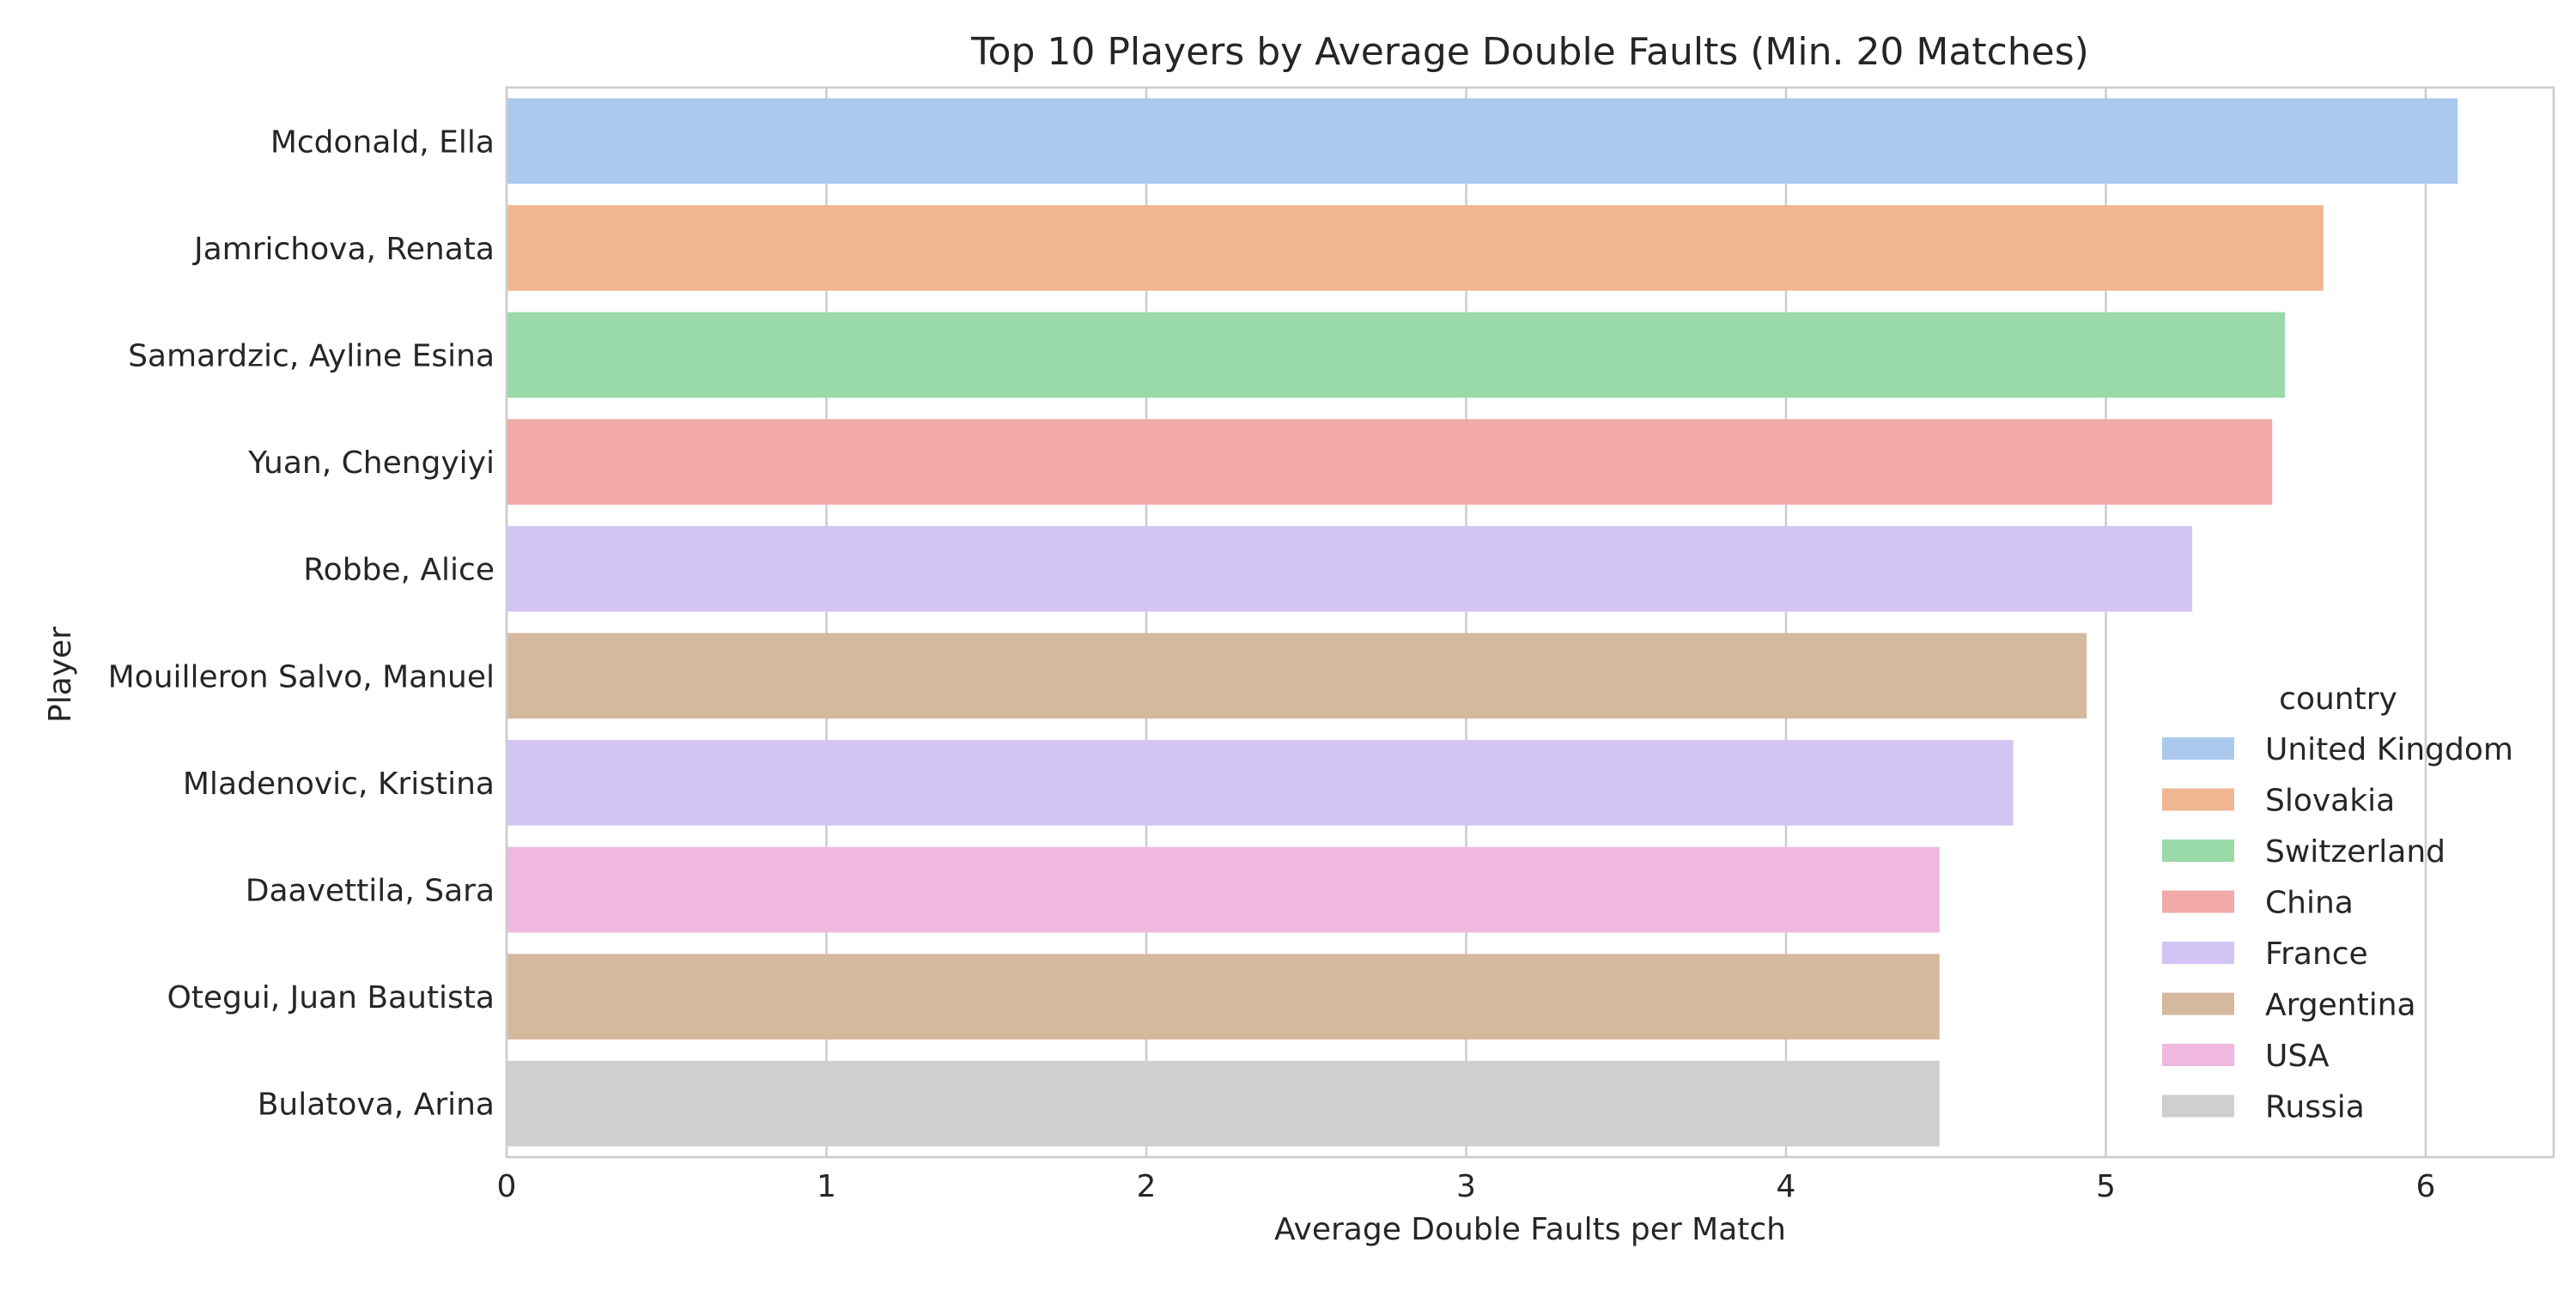 This screenshot has width=2576, height=1291. Describe the element at coordinates (371, 463) in the screenshot. I see `y-tick-label: Yuan, Chengyiyi` at that location.